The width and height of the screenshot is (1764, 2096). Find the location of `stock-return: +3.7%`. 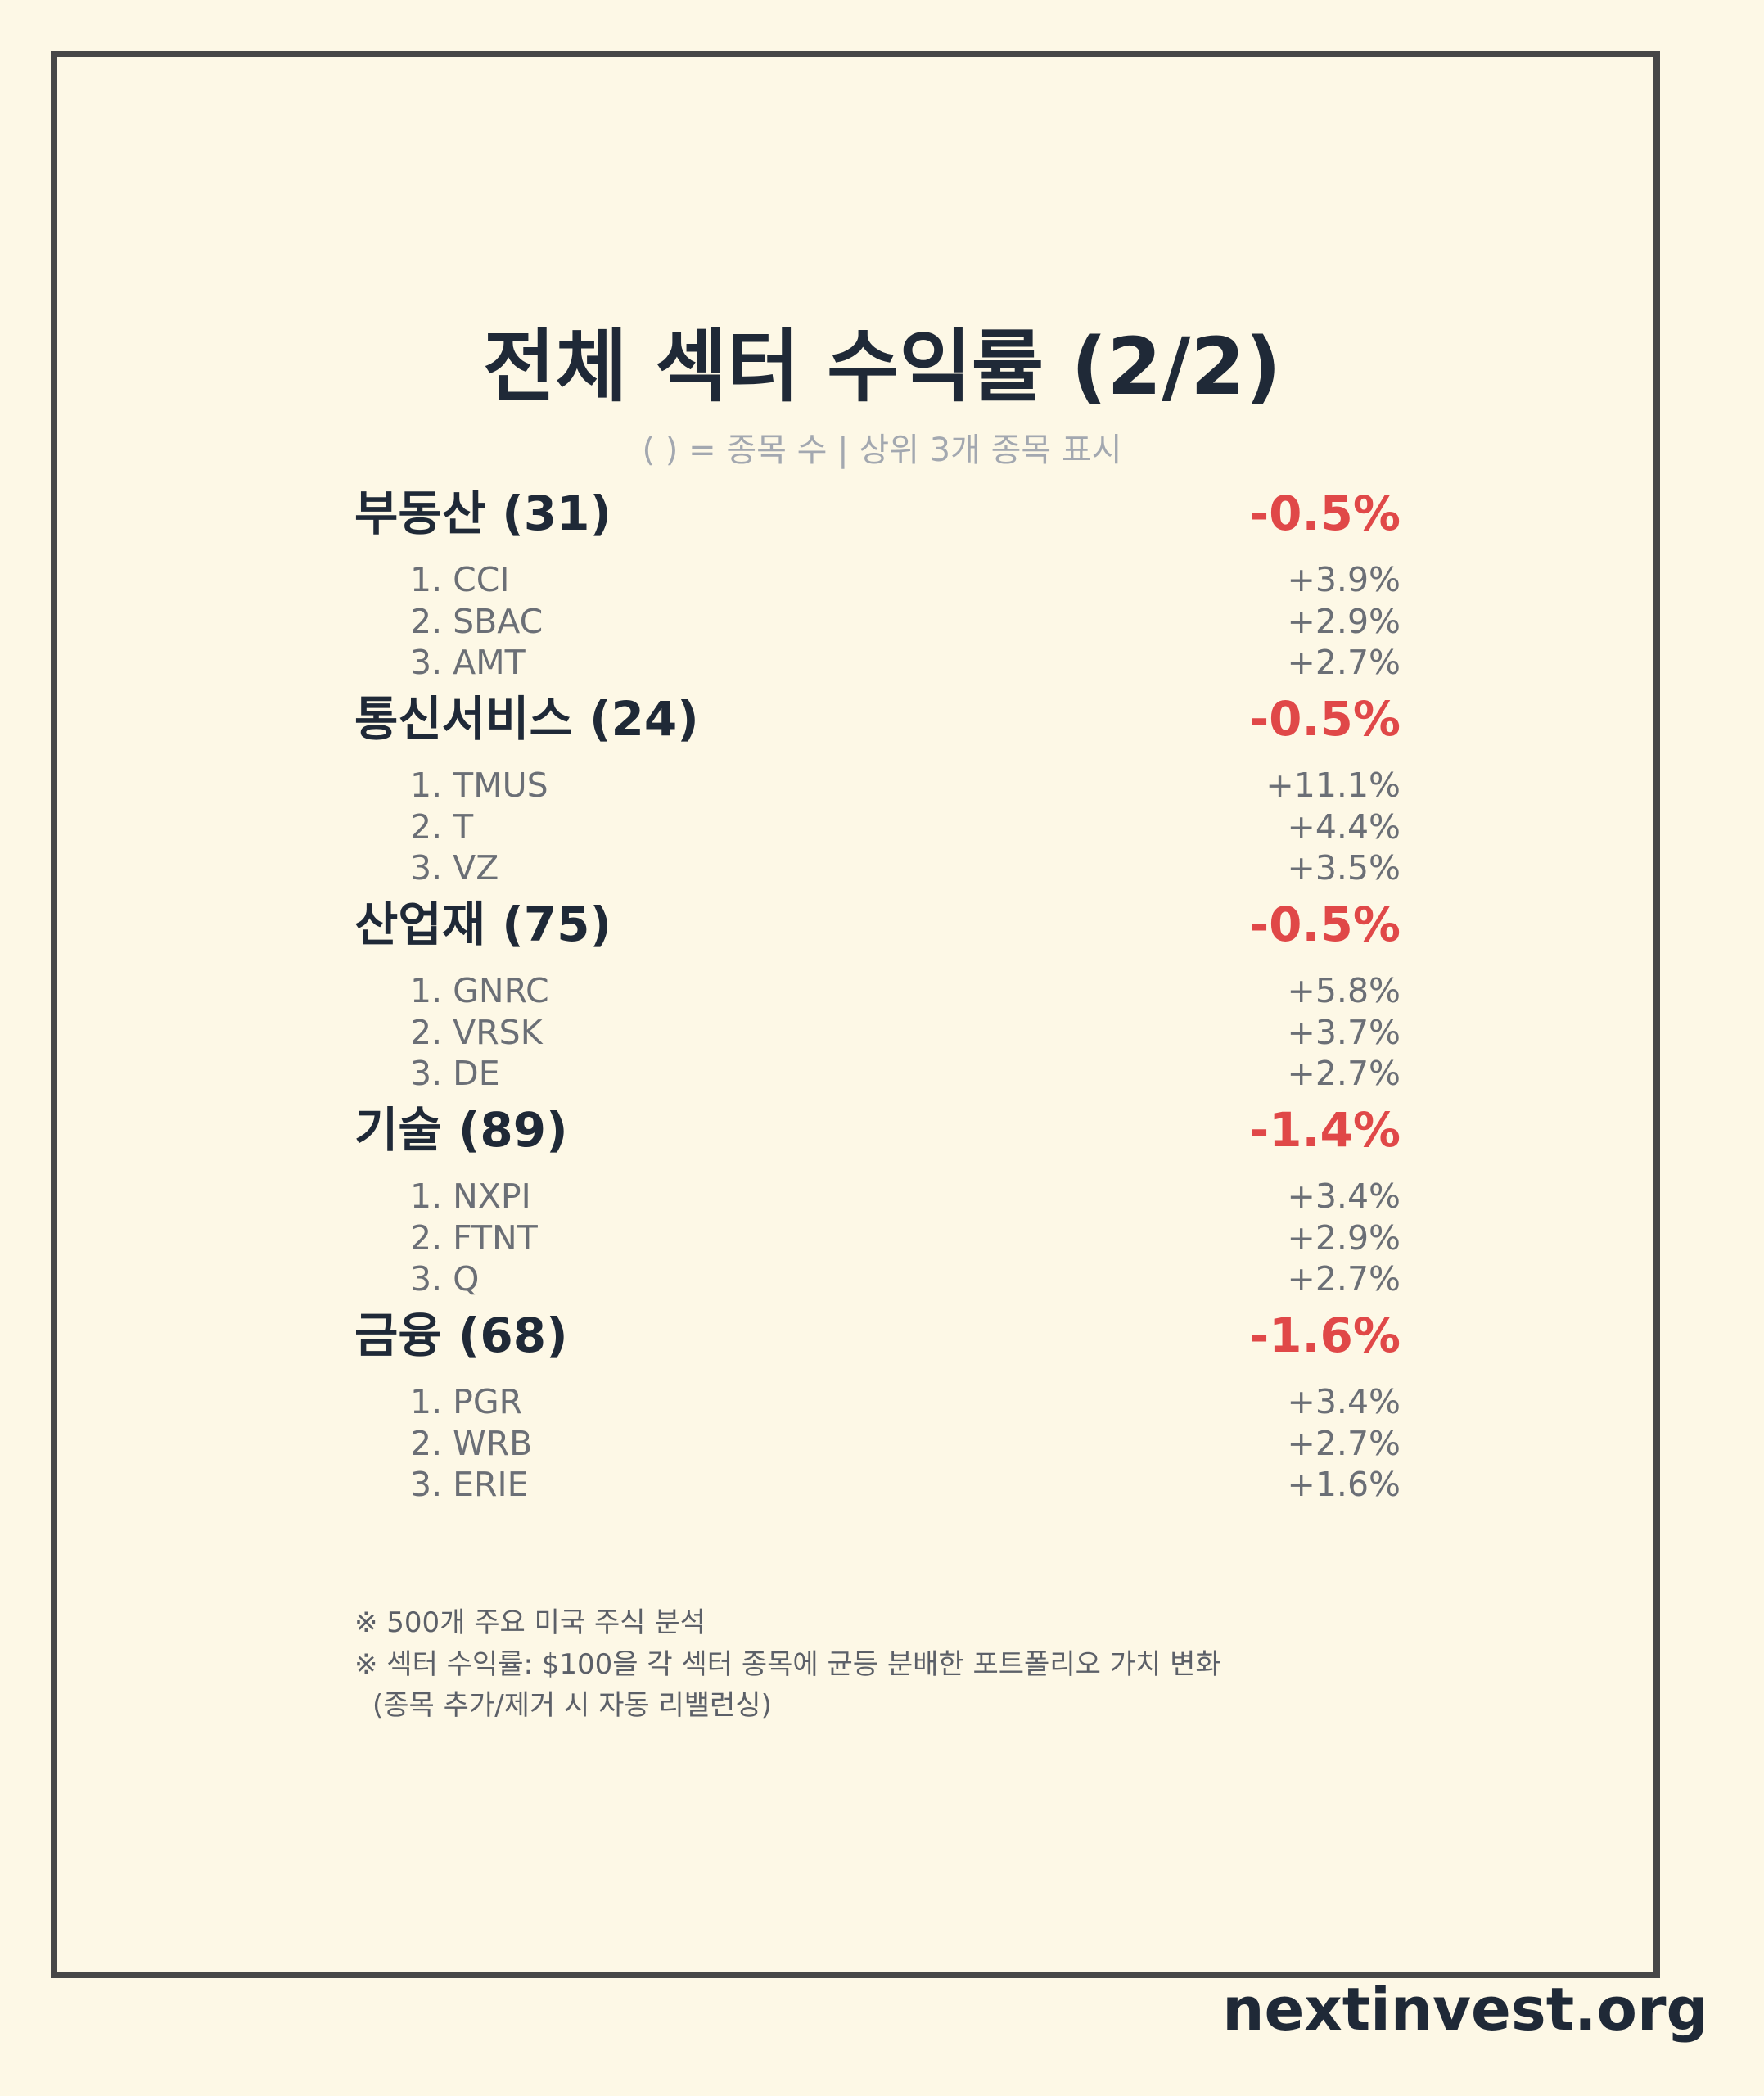

stock-return: +3.7% is located at coordinates (1344, 1032).